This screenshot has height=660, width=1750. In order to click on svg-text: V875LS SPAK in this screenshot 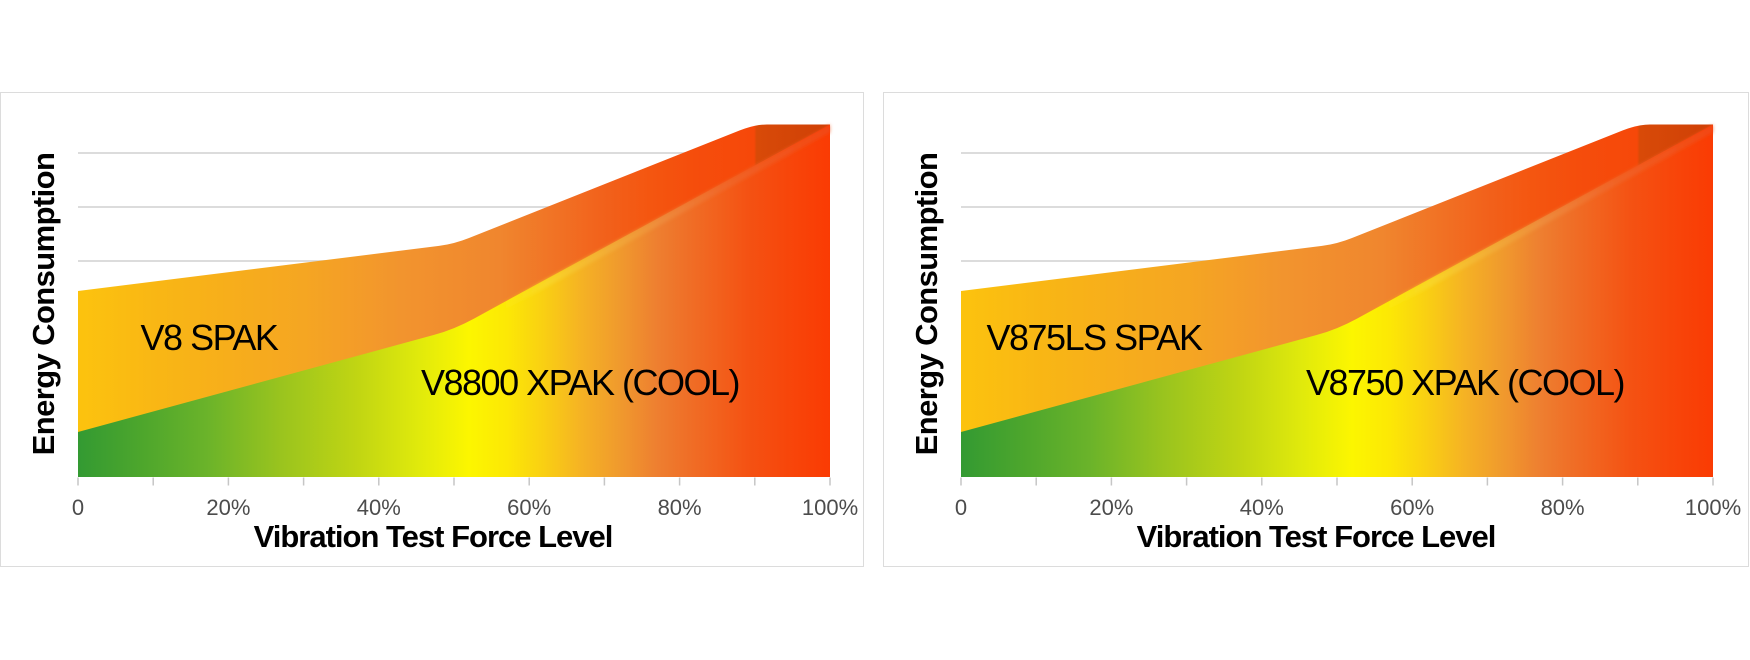, I will do `click(1095, 337)`.